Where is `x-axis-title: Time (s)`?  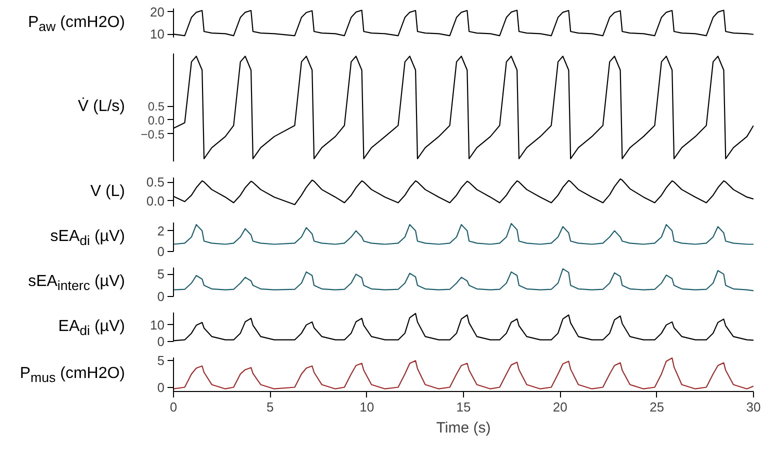 x-axis-title: Time (s) is located at coordinates (463, 428).